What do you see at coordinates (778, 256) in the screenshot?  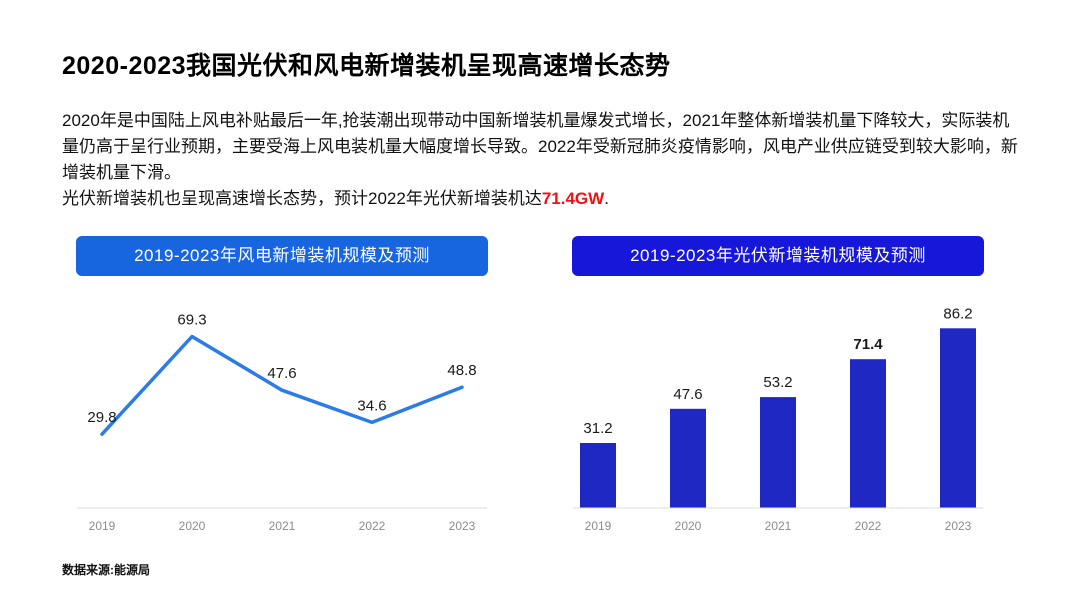 I see `solar-chart-title: 2019-2023年光伏新增装机规模及预测` at bounding box center [778, 256].